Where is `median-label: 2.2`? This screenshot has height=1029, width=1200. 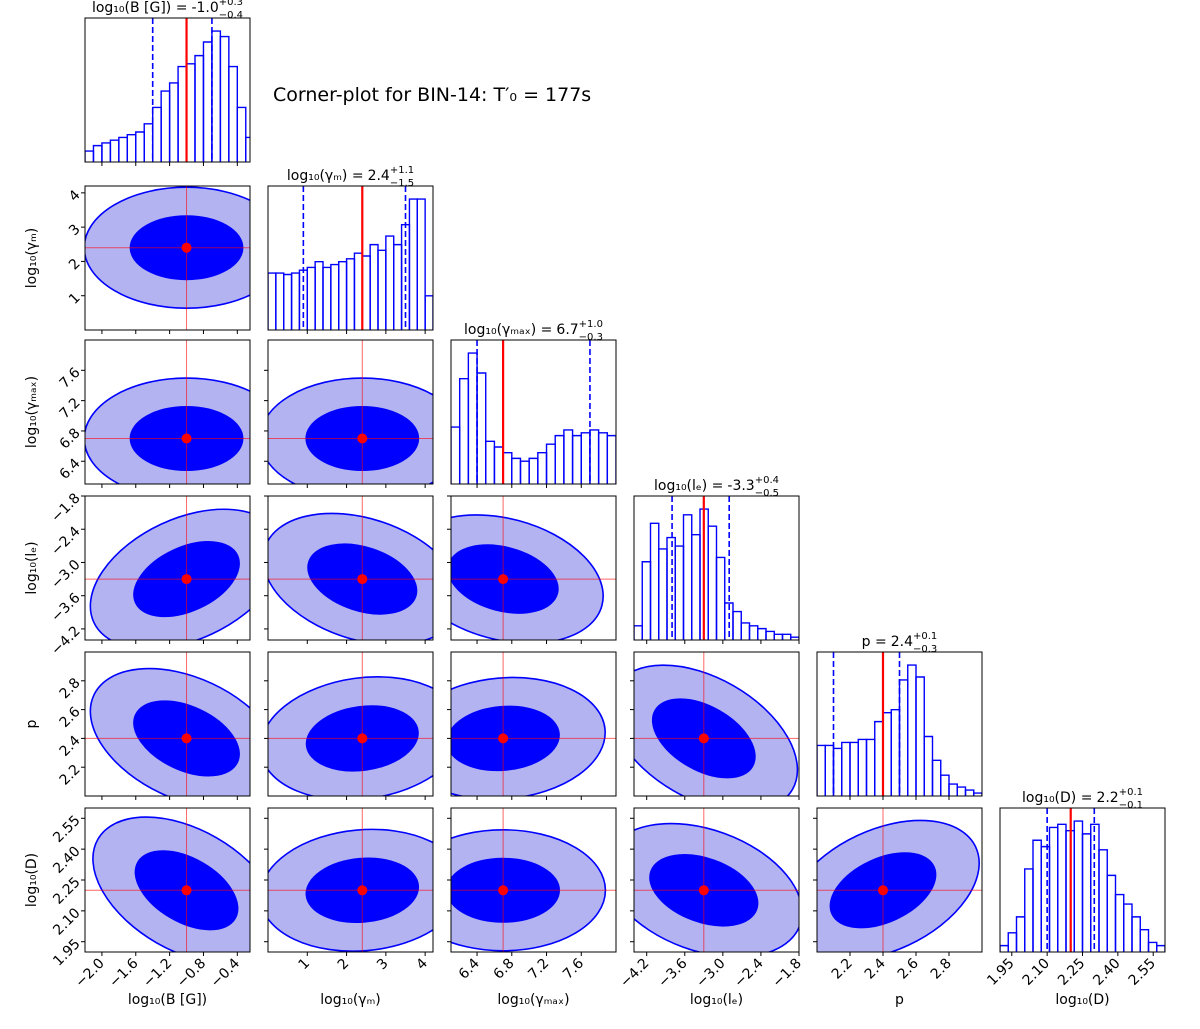 median-label: 2.2 is located at coordinates (1107, 798).